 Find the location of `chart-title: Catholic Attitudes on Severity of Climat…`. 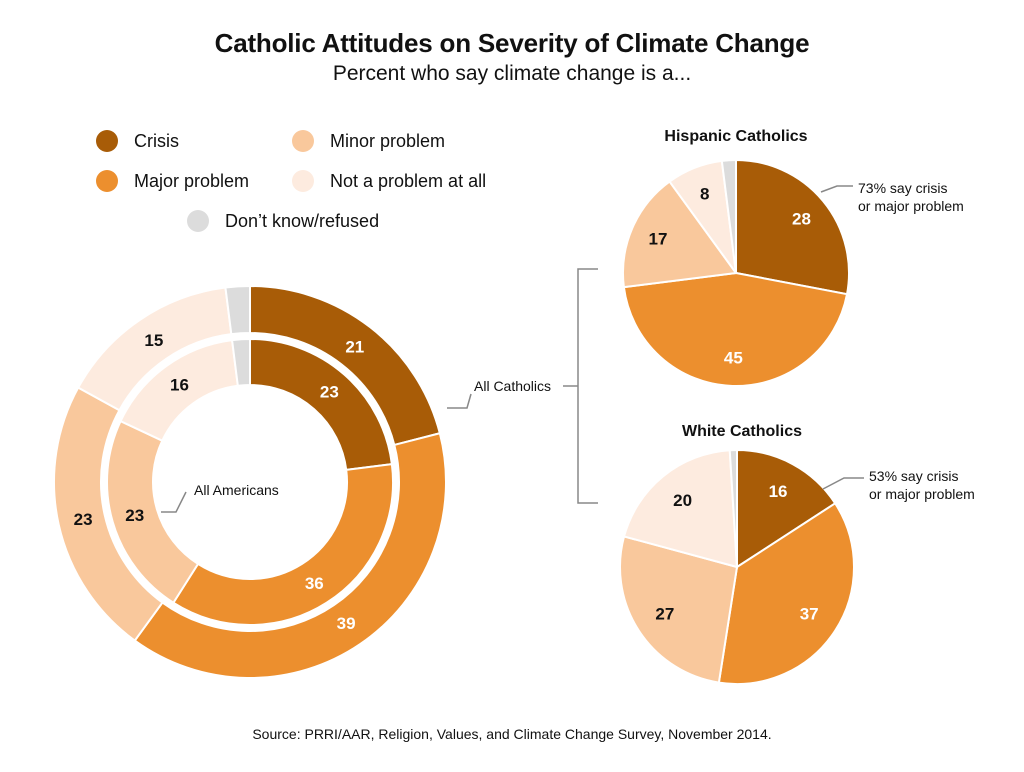

chart-title: Catholic Attitudes on Severity of Climat… is located at coordinates (512, 43).